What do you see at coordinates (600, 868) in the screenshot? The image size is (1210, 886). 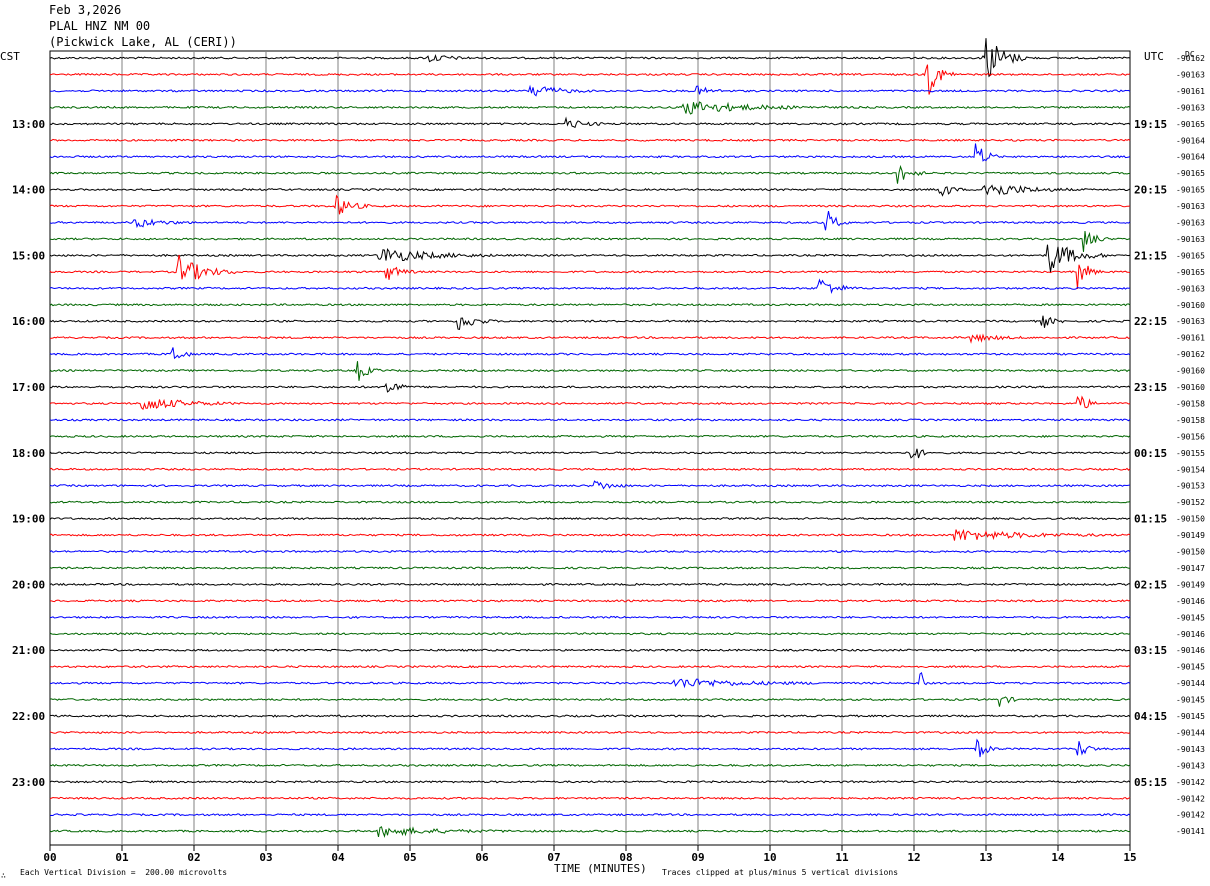 I see `x-axis-title: TIME (MINUTES)` at bounding box center [600, 868].